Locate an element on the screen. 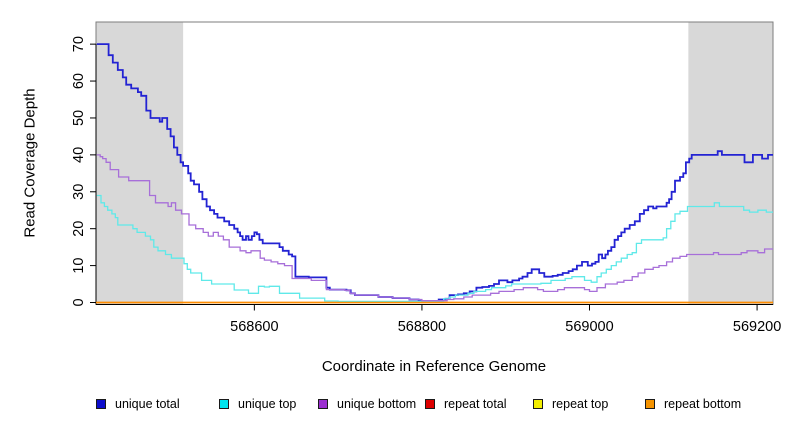  legend-item-unique-total: unique total is located at coordinates (138, 404).